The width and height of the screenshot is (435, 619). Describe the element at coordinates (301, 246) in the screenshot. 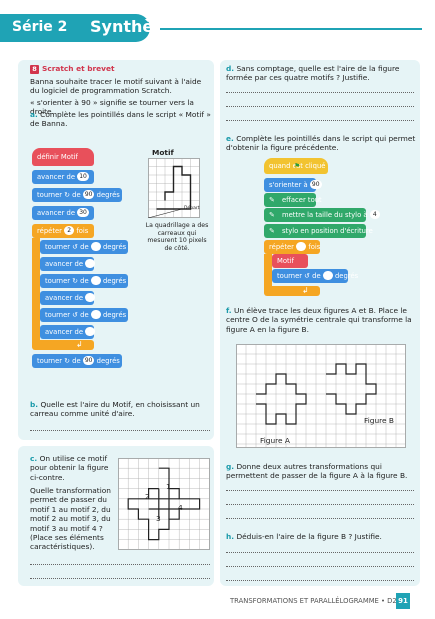

I see `slot-repeter-e` at that location.